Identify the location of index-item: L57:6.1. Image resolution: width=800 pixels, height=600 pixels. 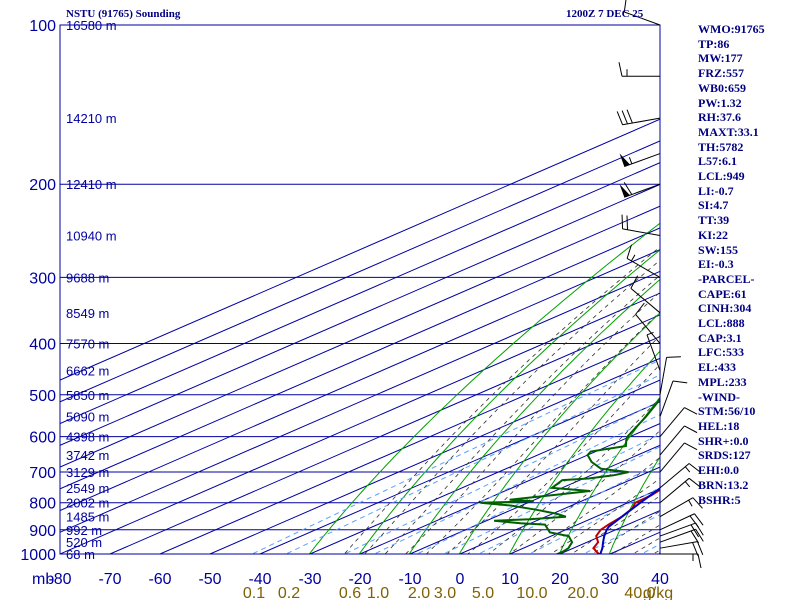
(717, 161).